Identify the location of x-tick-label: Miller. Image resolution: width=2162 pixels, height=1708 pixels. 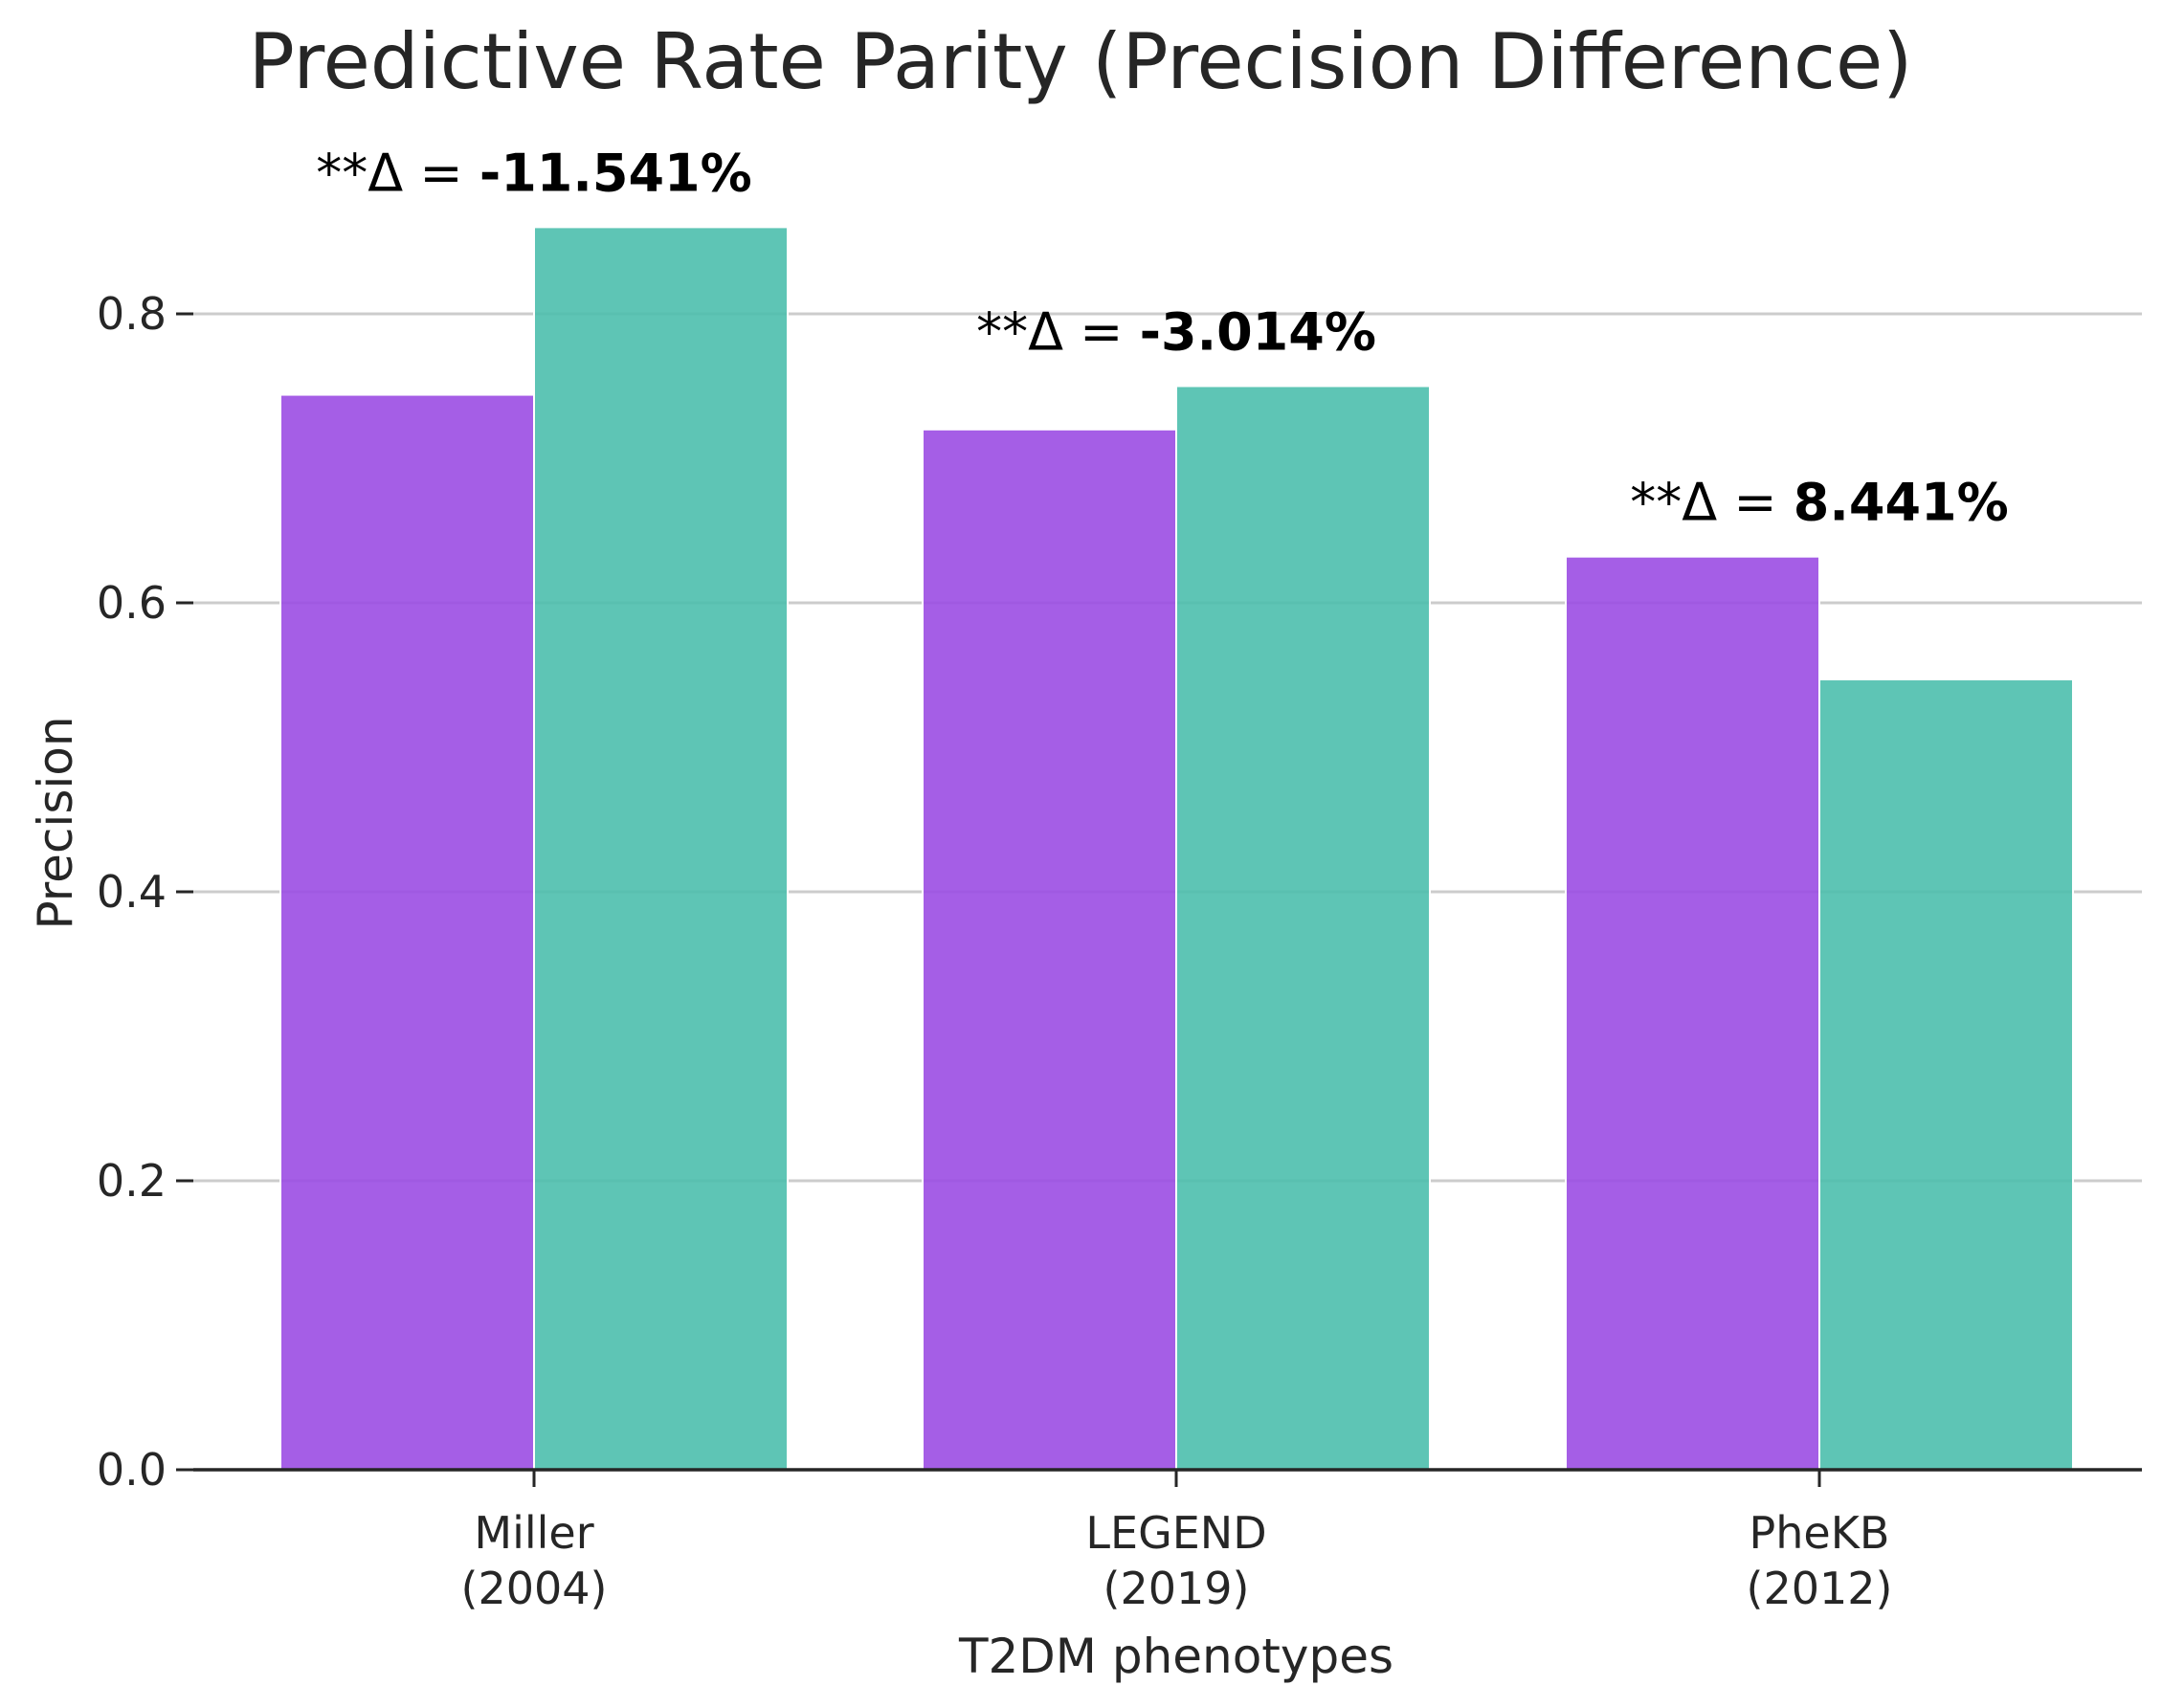
(533, 1533).